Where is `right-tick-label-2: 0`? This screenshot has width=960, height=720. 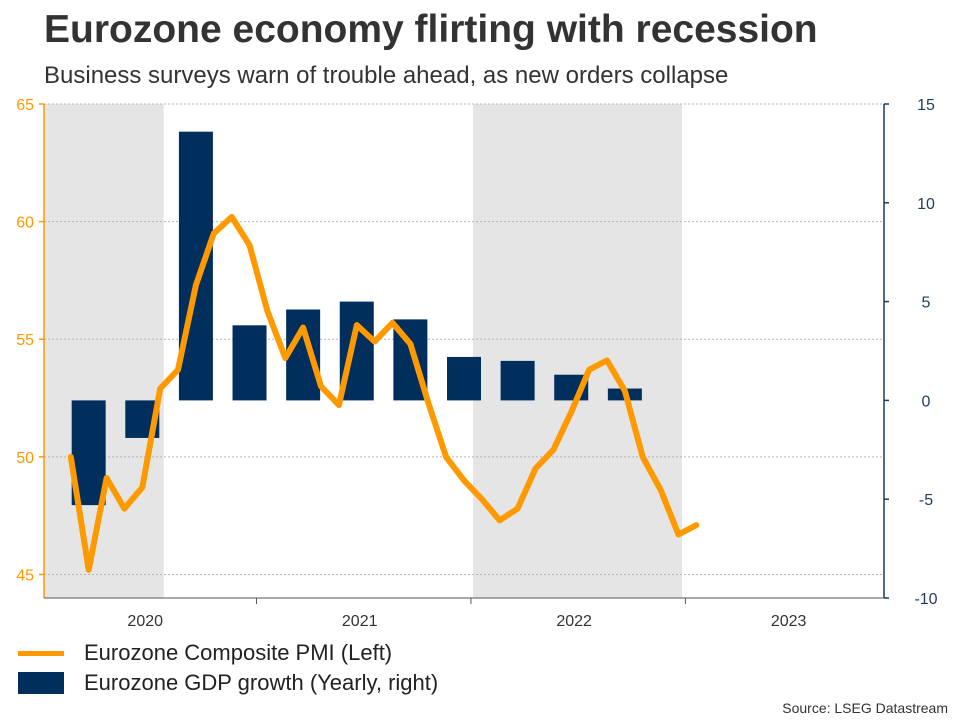 right-tick-label-2: 0 is located at coordinates (926, 401).